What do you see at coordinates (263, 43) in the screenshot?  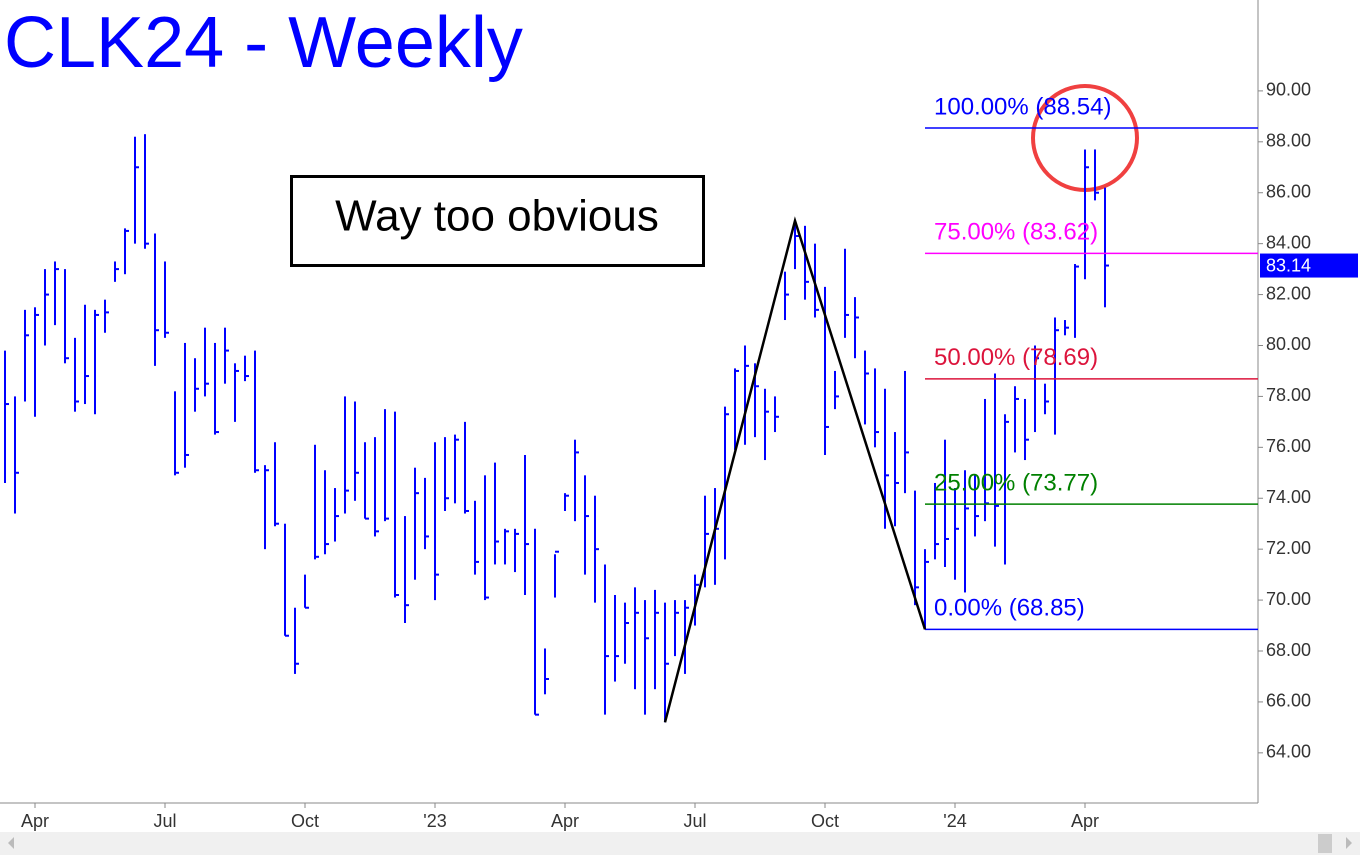 I see `chart-title: CLK24 - Weekly` at bounding box center [263, 43].